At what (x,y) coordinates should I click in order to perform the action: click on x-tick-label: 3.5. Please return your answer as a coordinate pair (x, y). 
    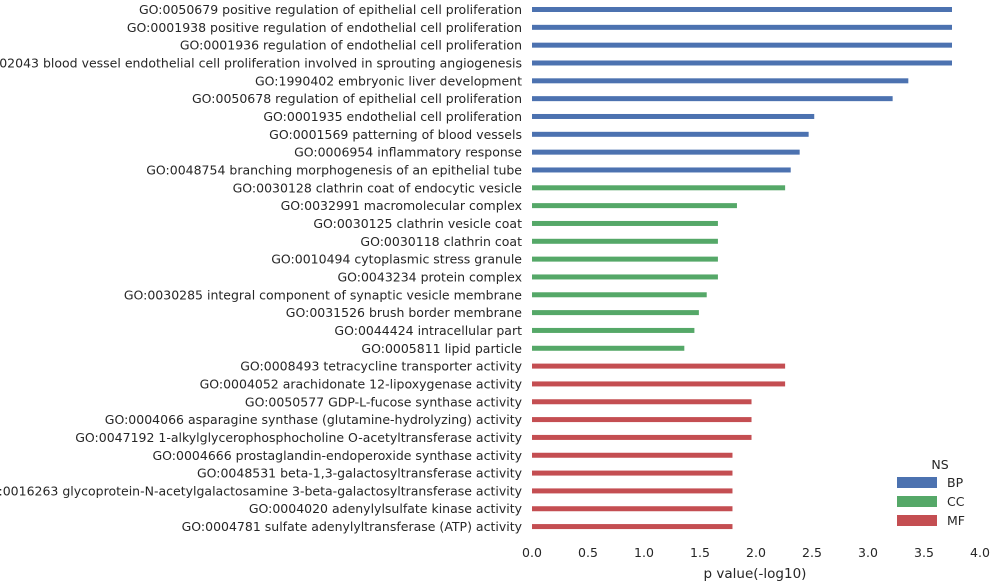
    Looking at the image, I should click on (924, 552).